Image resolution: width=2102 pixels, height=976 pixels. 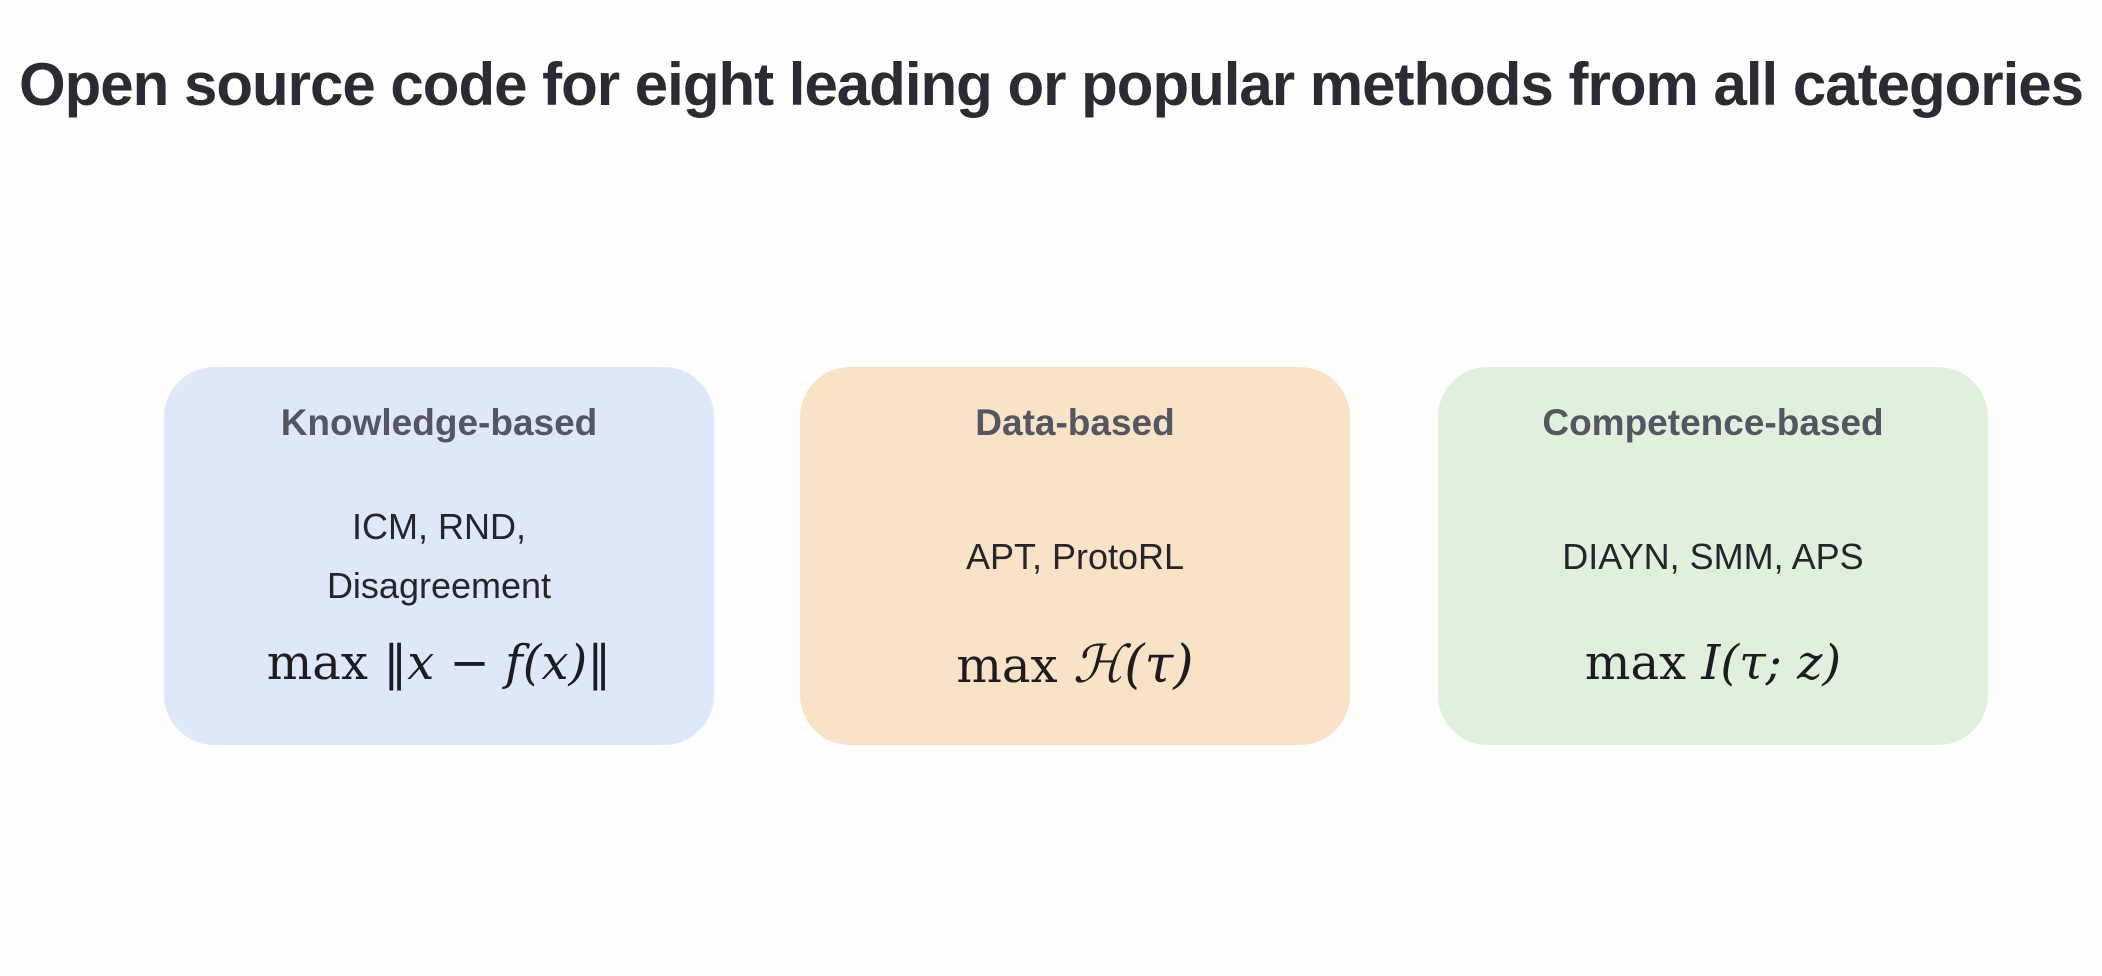 I want to click on category-formula: max ℋ(τ), so click(x=1075, y=665).